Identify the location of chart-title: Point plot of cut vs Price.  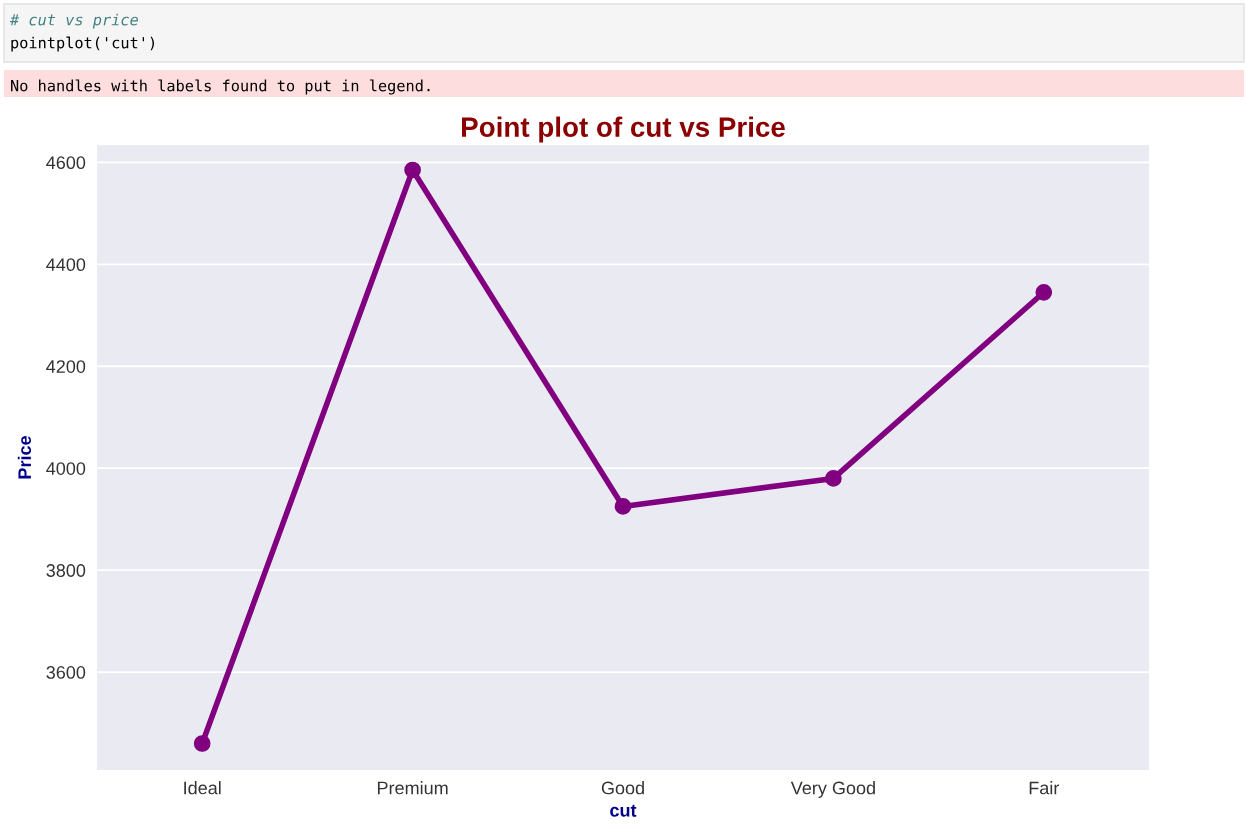
(623, 129).